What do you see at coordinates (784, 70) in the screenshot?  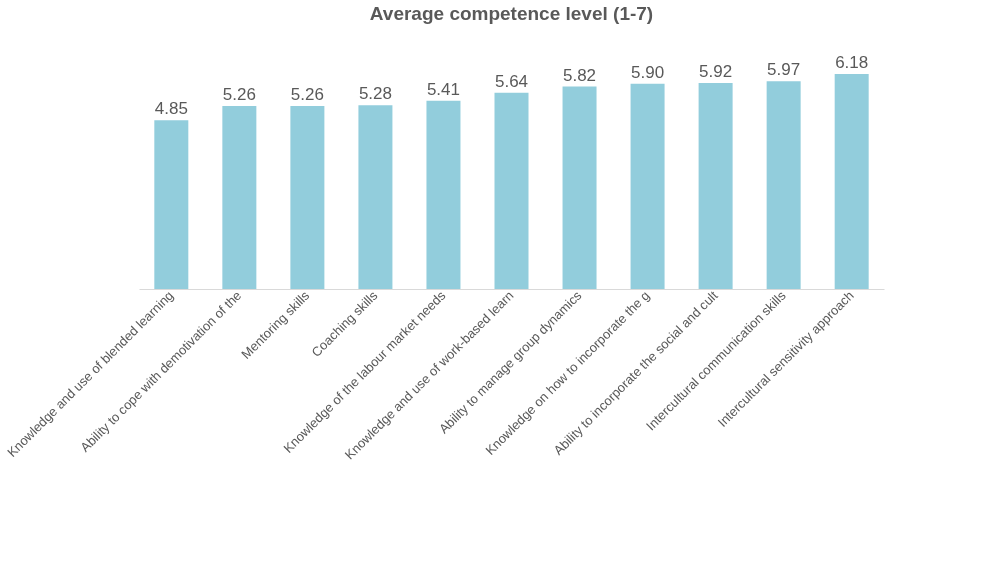 I see `data-label: 5.97` at bounding box center [784, 70].